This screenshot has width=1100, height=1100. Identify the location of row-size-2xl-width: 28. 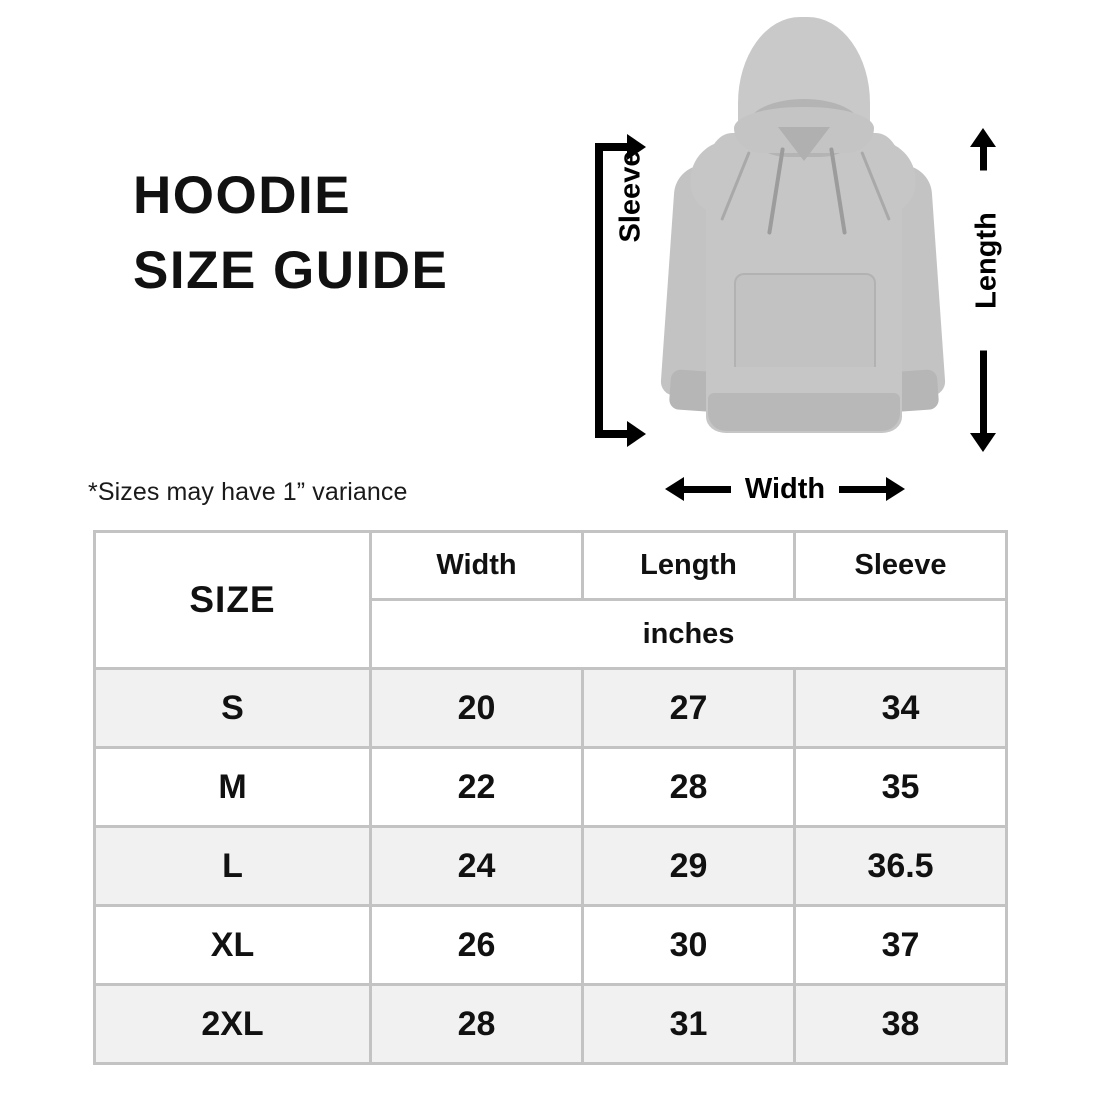
(476, 1024).